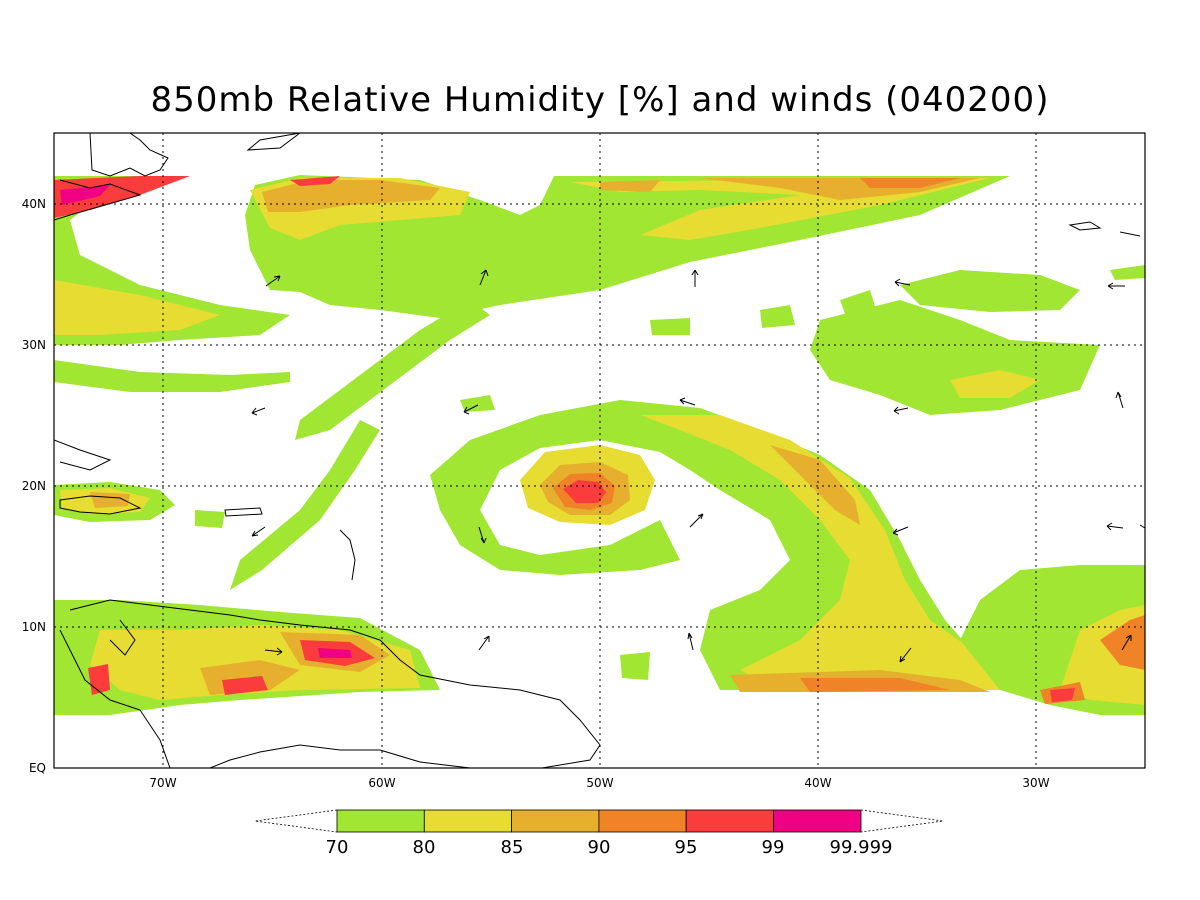  I want to click on colorbar-label-95: 95, so click(686, 847).